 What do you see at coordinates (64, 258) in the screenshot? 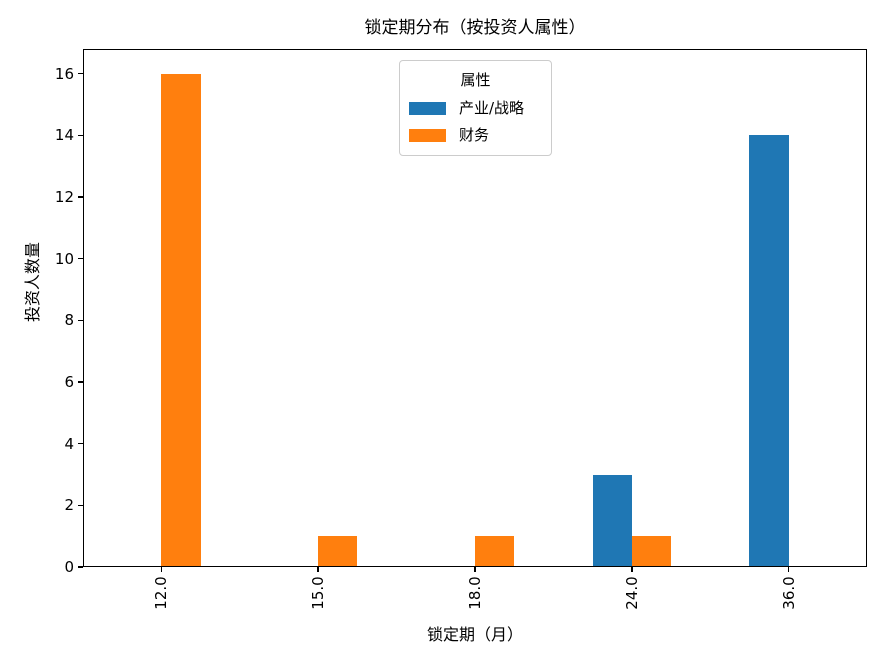
I see `y-tick-label: 10` at bounding box center [64, 258].